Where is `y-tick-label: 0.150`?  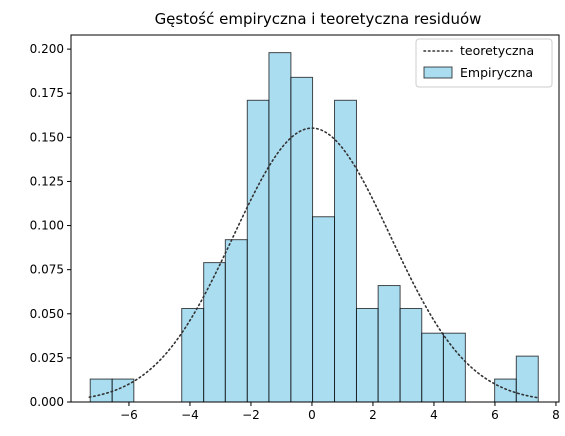 y-tick-label: 0.150 is located at coordinates (47, 137).